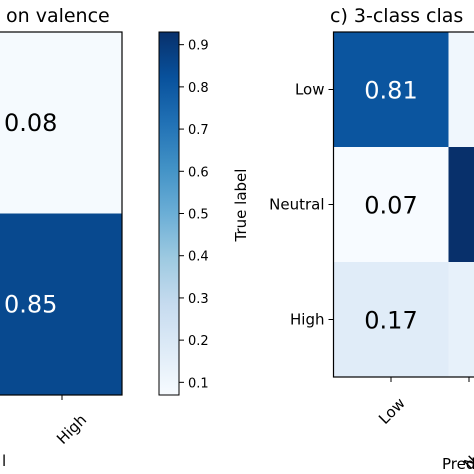 The image size is (474, 474). I want to click on colorbar-tick-label-5: 0.4, so click(198, 257).